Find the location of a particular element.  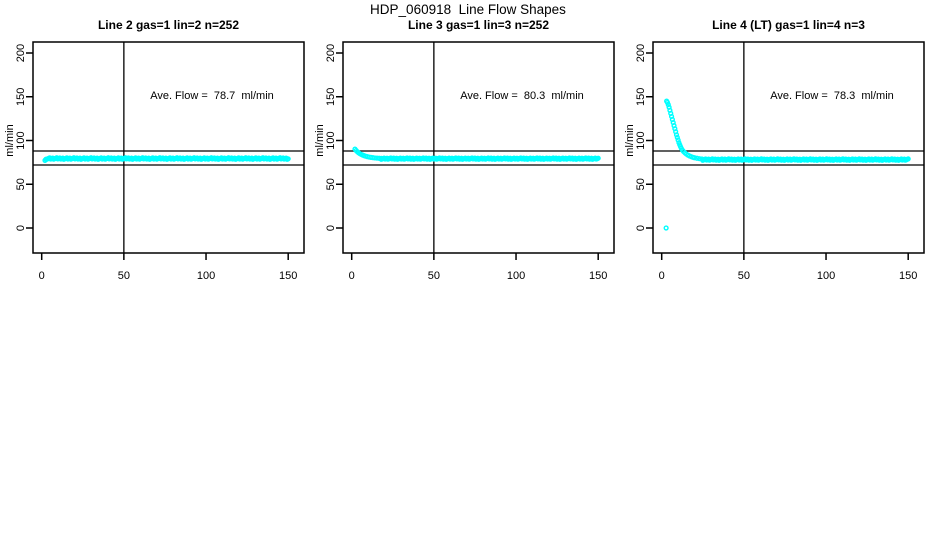

plot-line3: 0 50 100 150 0 50 100 150 200 ml/min is located at coordinates (464, 161).